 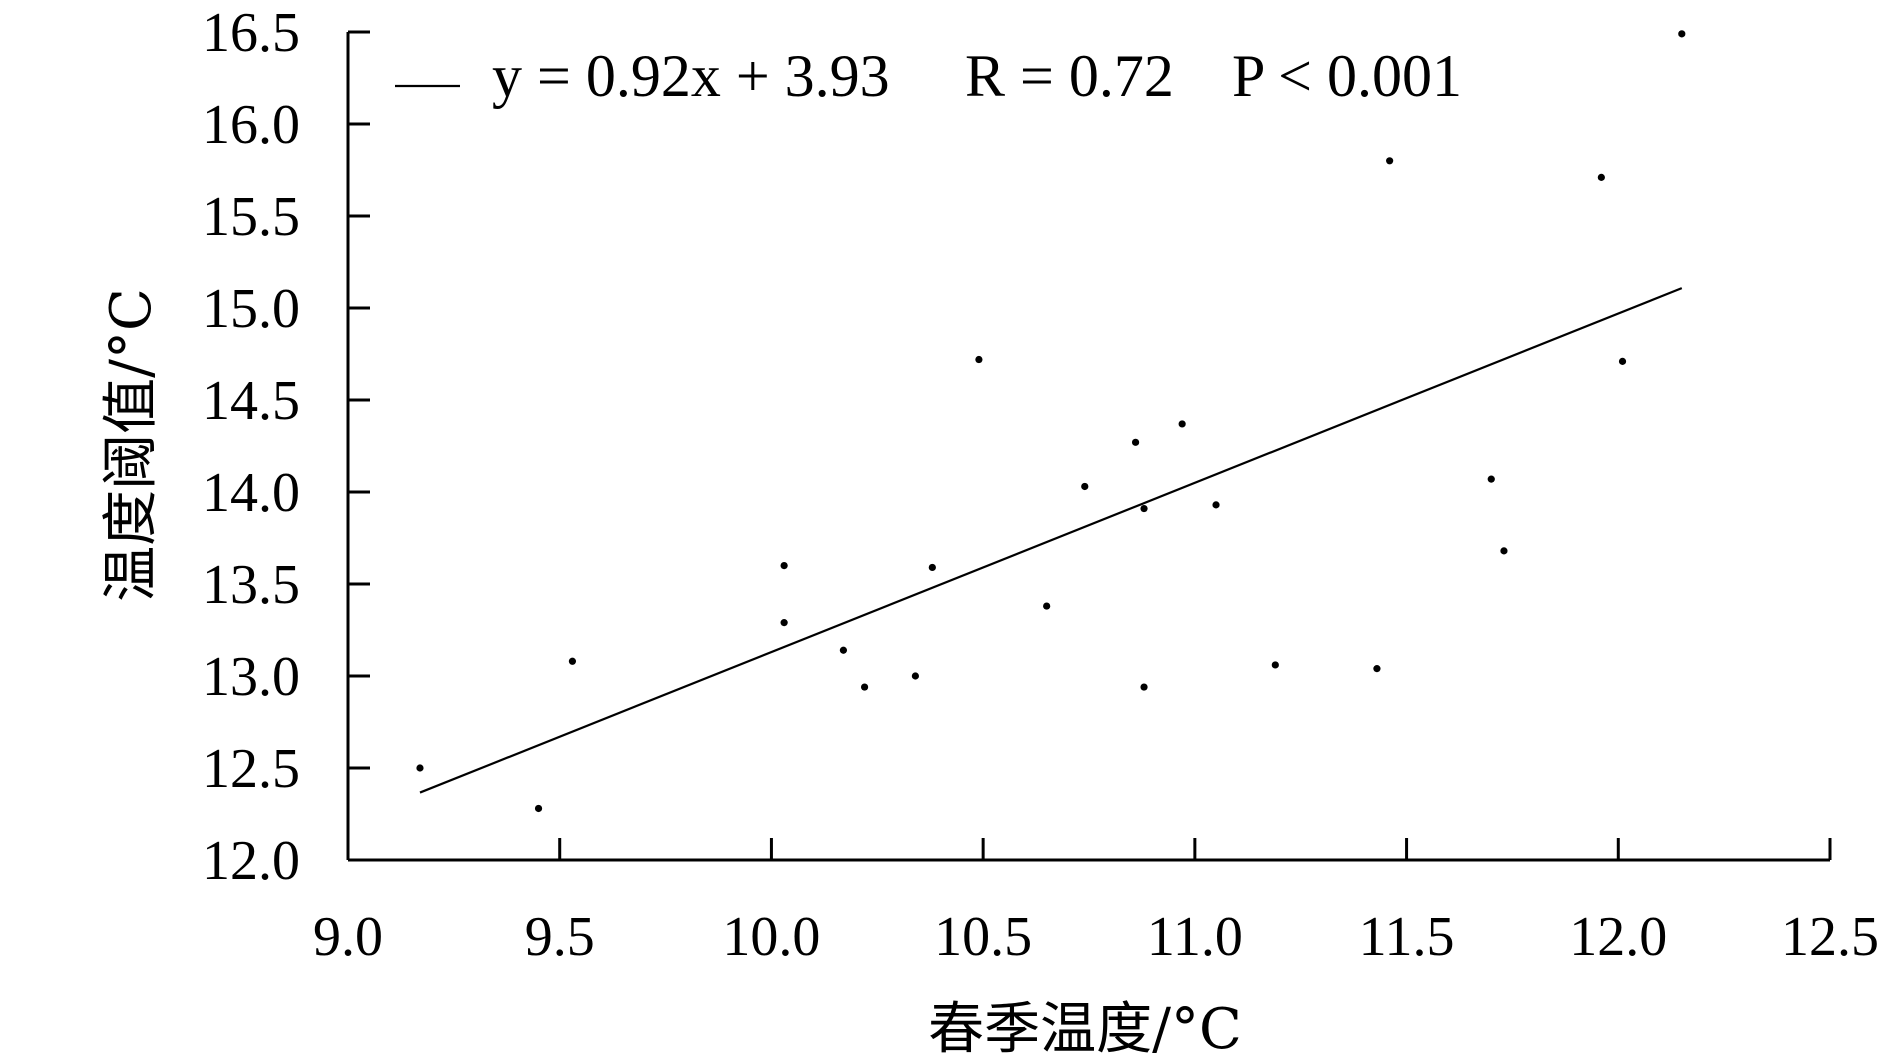 I want to click on x-tick-label: 9.5, so click(x=560, y=937).